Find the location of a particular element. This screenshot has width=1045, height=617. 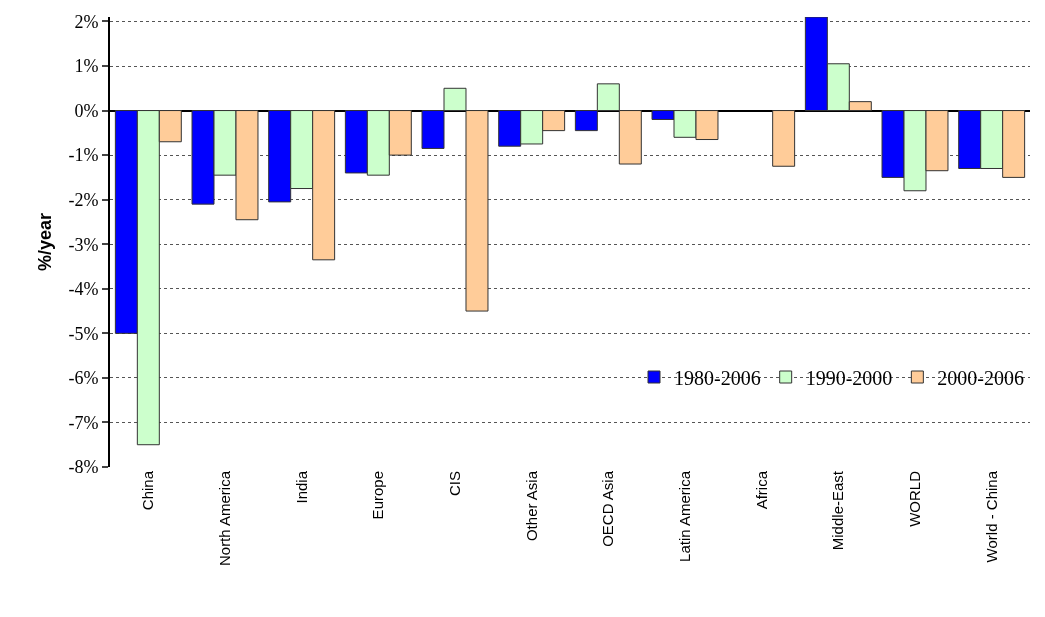

y-tick-label: -5% is located at coordinates (83, 333).